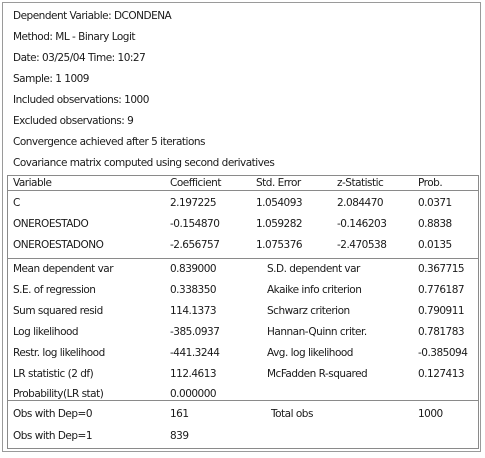 This screenshot has width=485, height=458. What do you see at coordinates (46, 332) in the screenshot?
I see `stat-label: Log likelihood` at bounding box center [46, 332].